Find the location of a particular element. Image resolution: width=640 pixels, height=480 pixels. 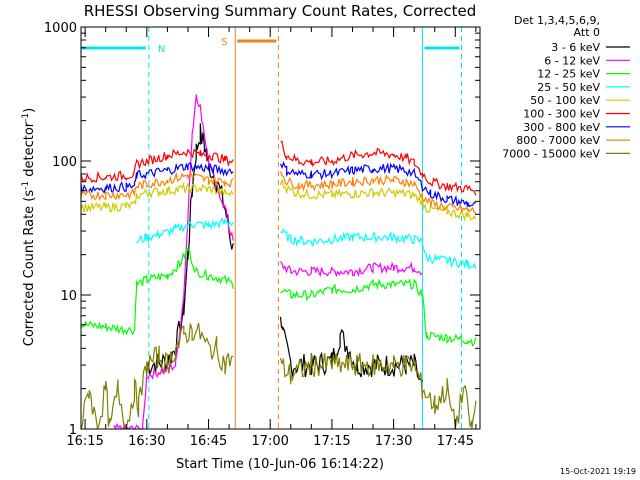

legend-label: 800 - 7000 keV is located at coordinates (558, 140).